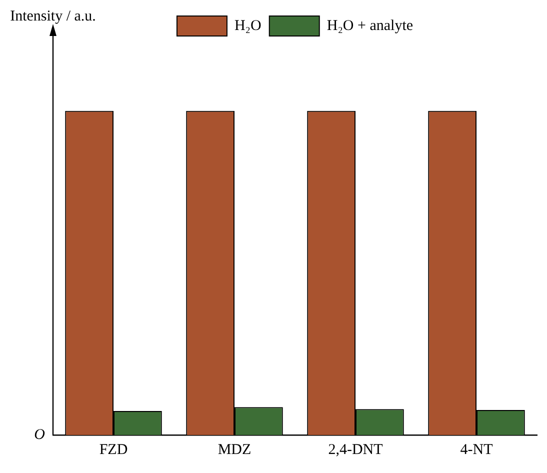 The image size is (547, 473). What do you see at coordinates (248, 26) in the screenshot?
I see `legend-label: H₂O` at bounding box center [248, 26].